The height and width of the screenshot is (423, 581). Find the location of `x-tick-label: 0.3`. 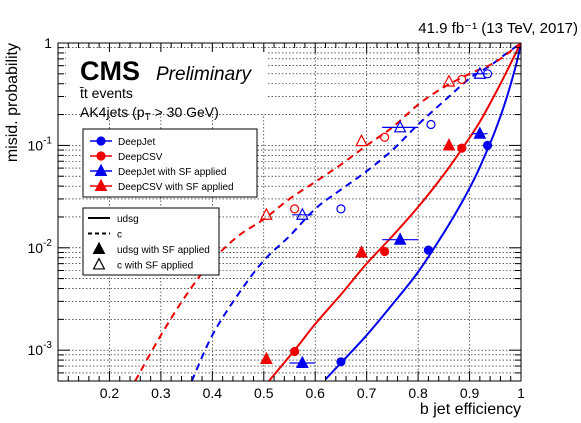

x-tick-label: 0.3 is located at coordinates (161, 393).